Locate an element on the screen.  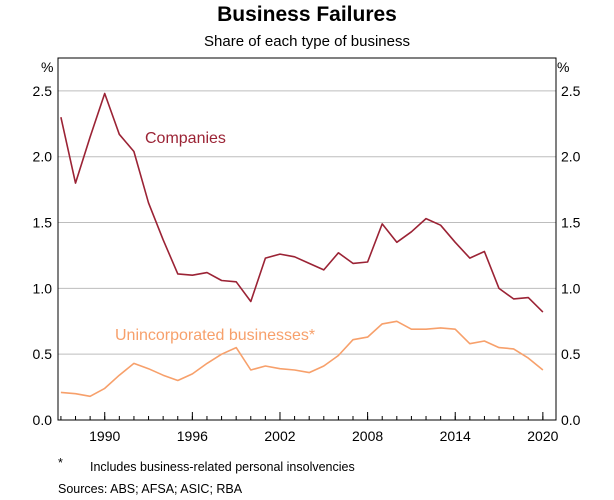
y-tick-label-right: 2.0 is located at coordinates (571, 157).